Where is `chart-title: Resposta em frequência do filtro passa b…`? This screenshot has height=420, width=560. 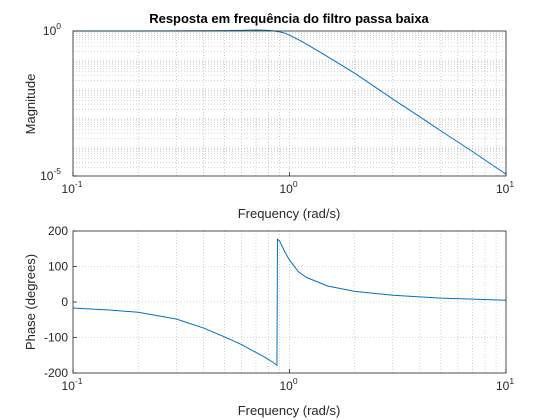
chart-title: Resposta em frequência do filtro passa b… is located at coordinates (289, 18).